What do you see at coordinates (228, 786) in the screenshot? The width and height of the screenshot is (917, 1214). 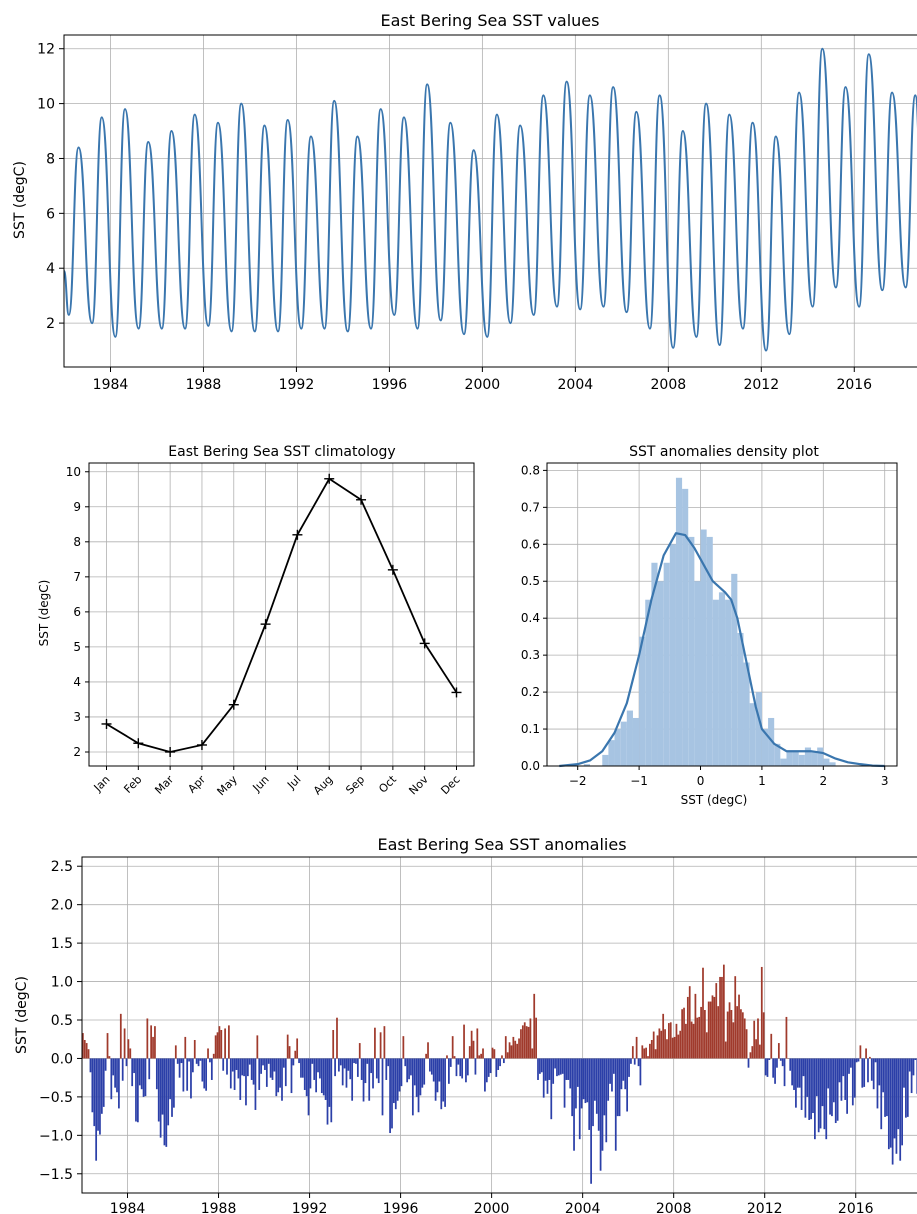 I see `sst-climatology-tick-label-x: May` at bounding box center [228, 786].